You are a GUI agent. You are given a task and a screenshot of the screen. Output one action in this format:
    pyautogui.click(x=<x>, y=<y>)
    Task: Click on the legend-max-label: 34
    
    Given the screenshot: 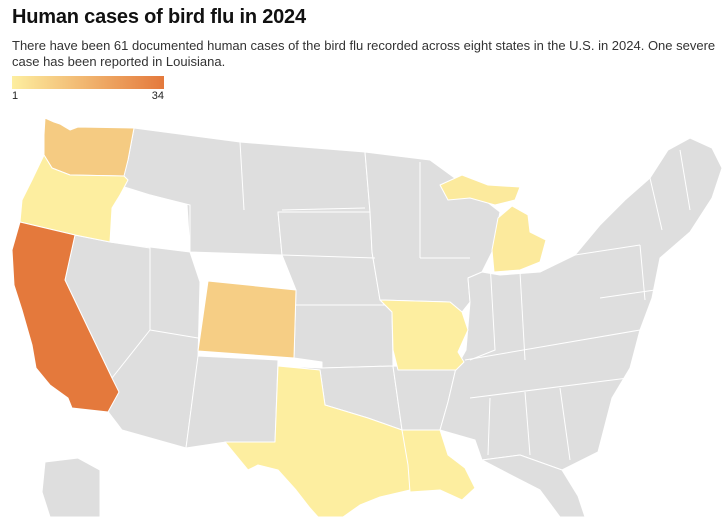 What is the action you would take?
    pyautogui.click(x=157, y=96)
    